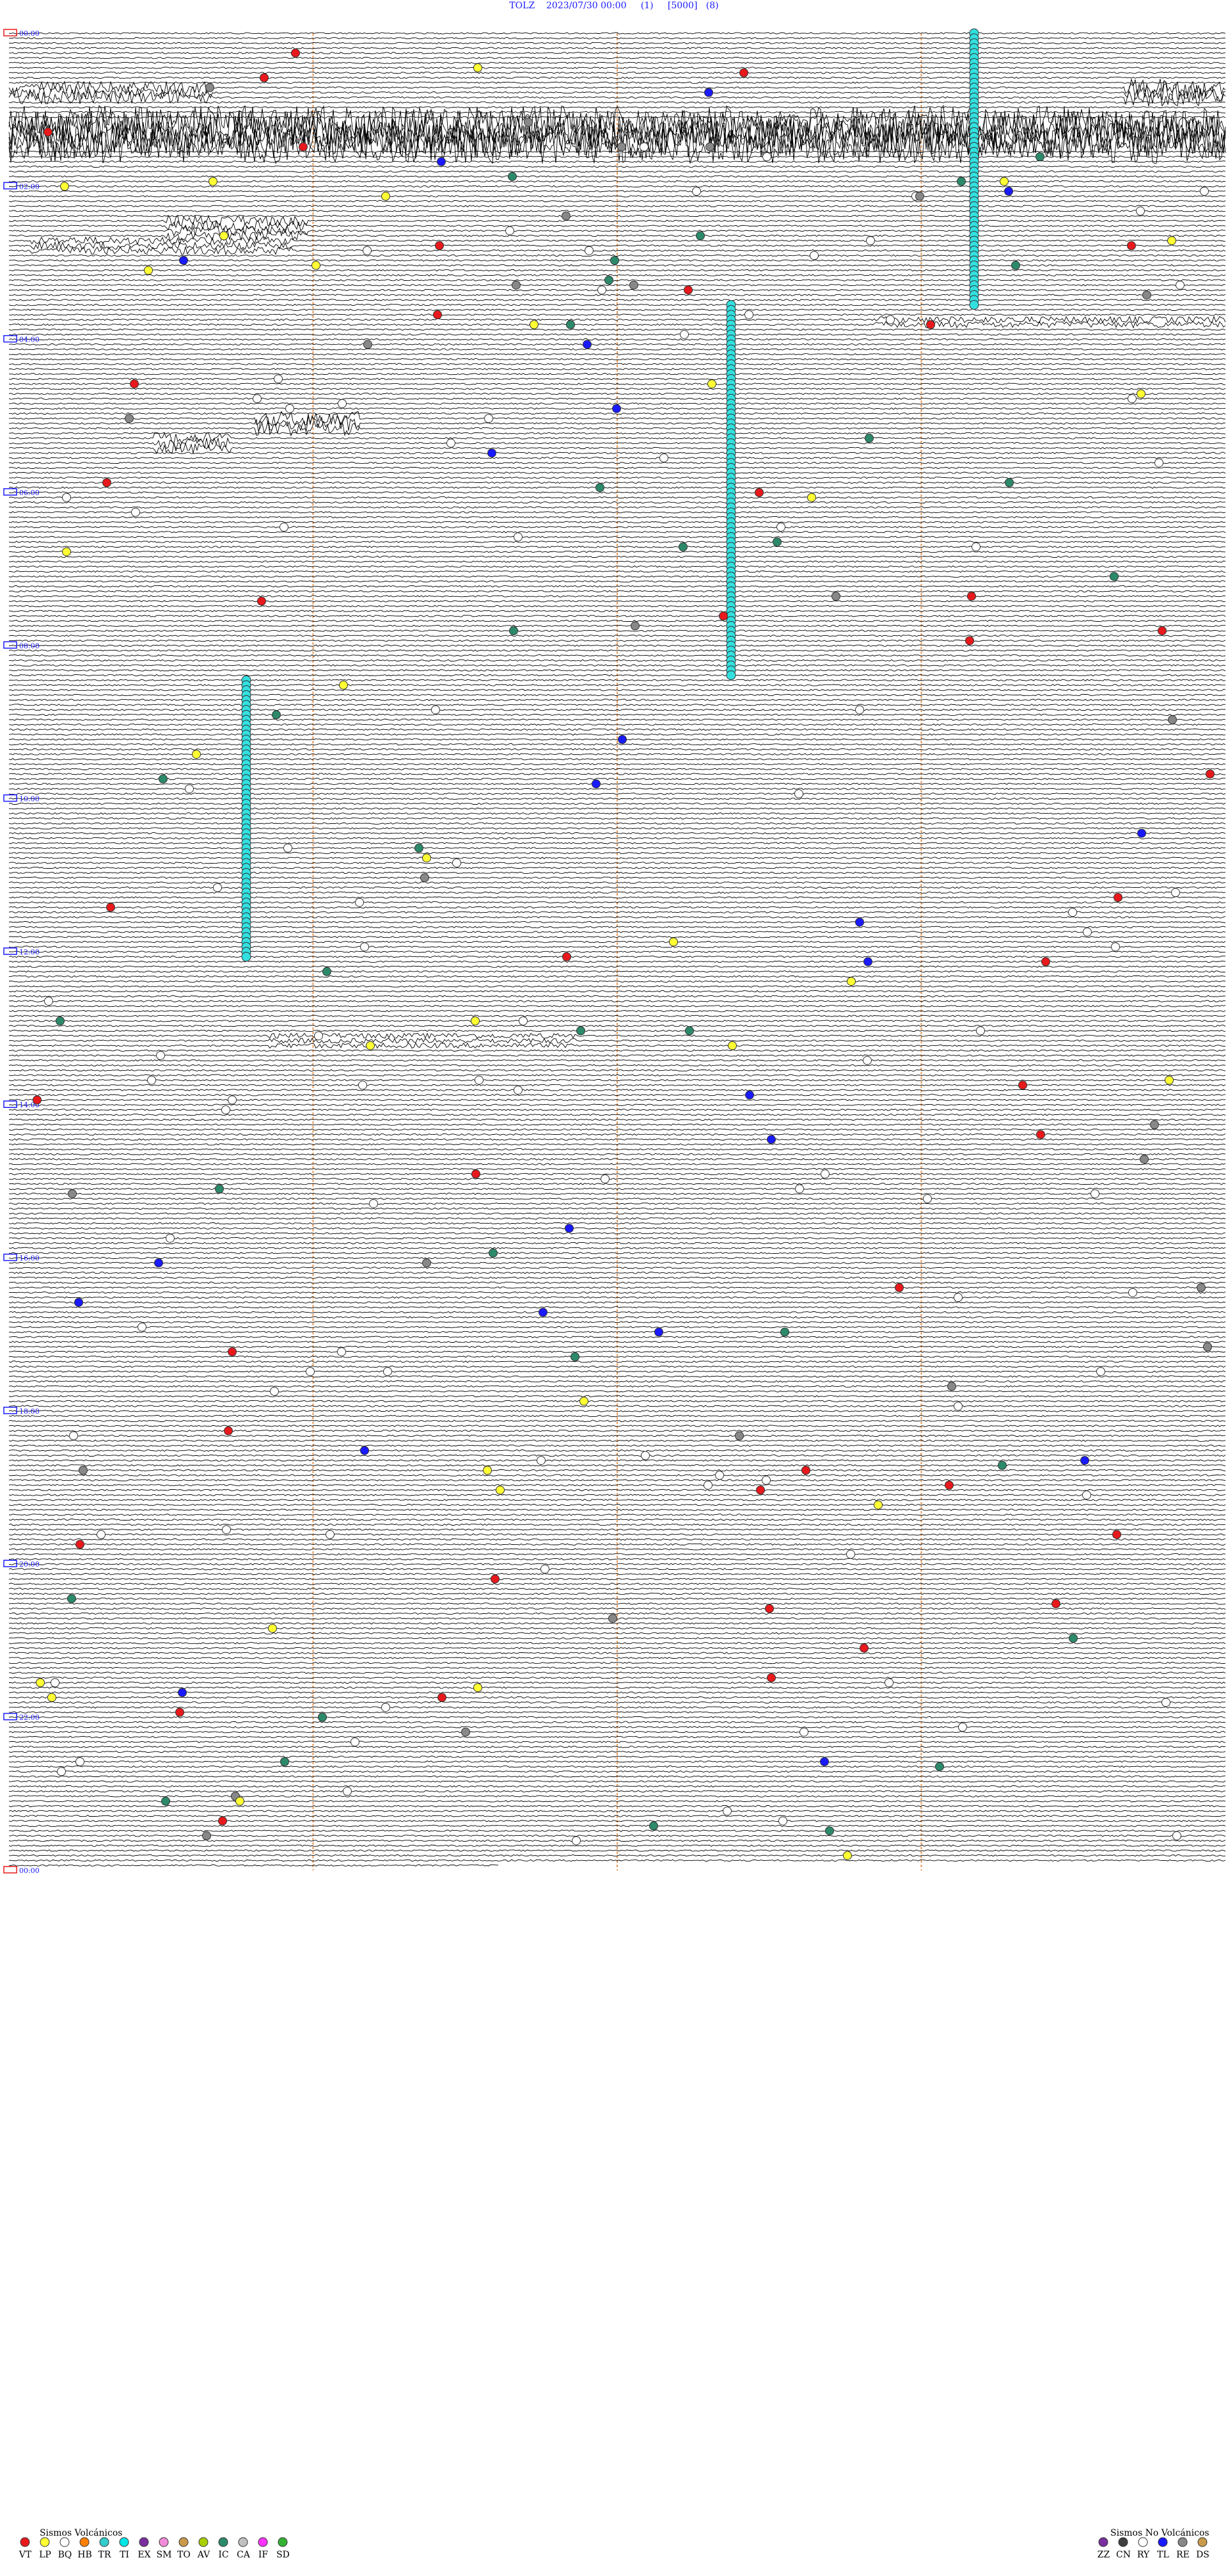 Image resolution: width=1228 pixels, height=2576 pixels. I want to click on station-code: TOLZ, so click(522, 6).